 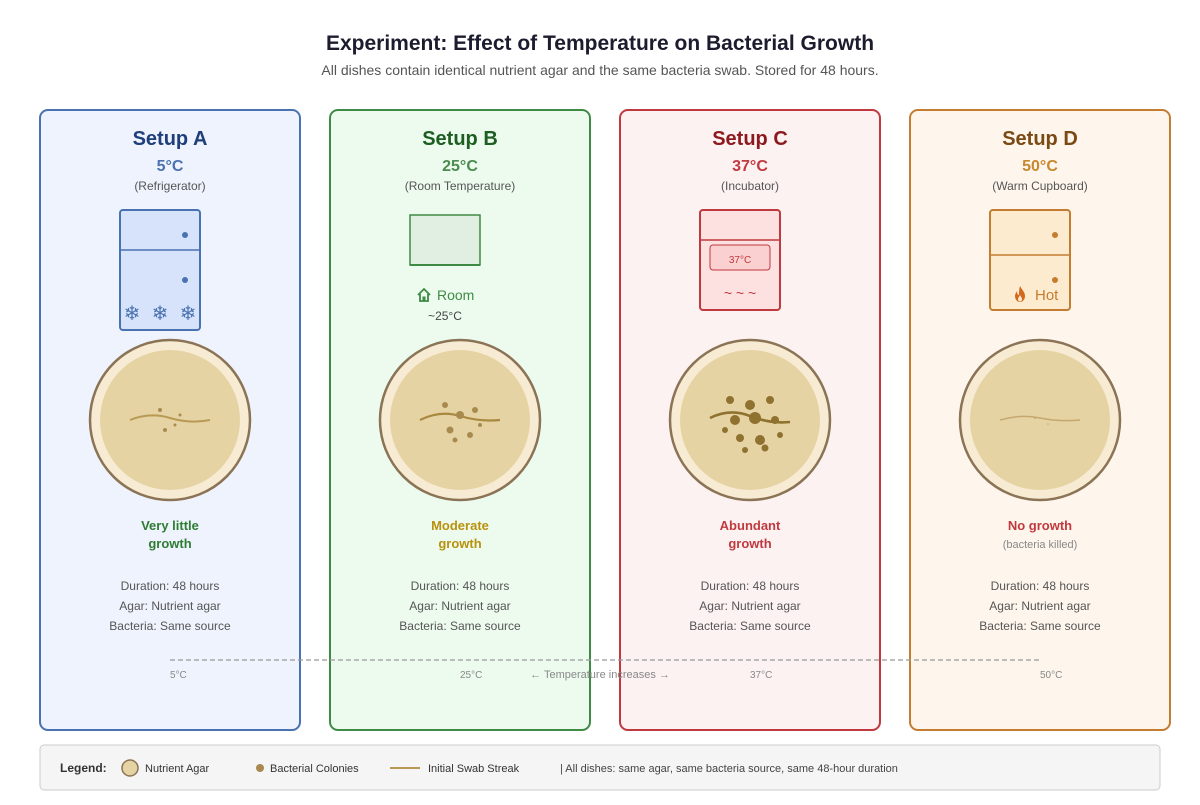 I want to click on setup-d-duration: Duration: 48 hours, so click(x=1040, y=586).